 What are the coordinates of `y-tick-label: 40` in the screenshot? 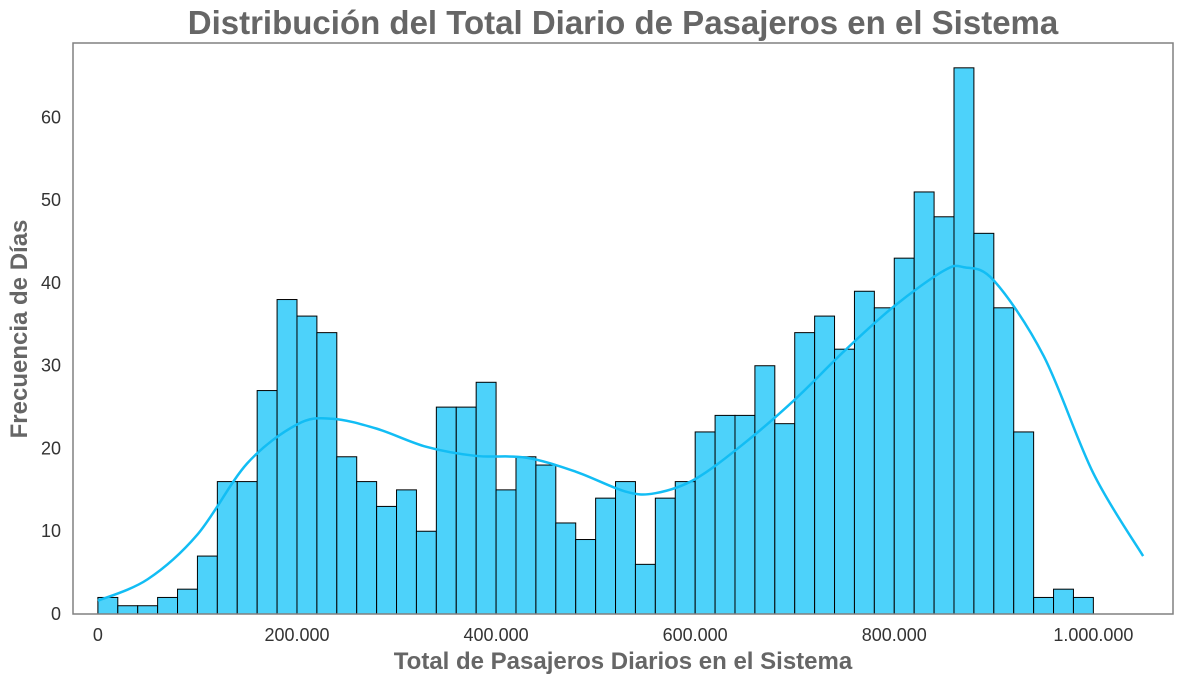 It's located at (51, 283).